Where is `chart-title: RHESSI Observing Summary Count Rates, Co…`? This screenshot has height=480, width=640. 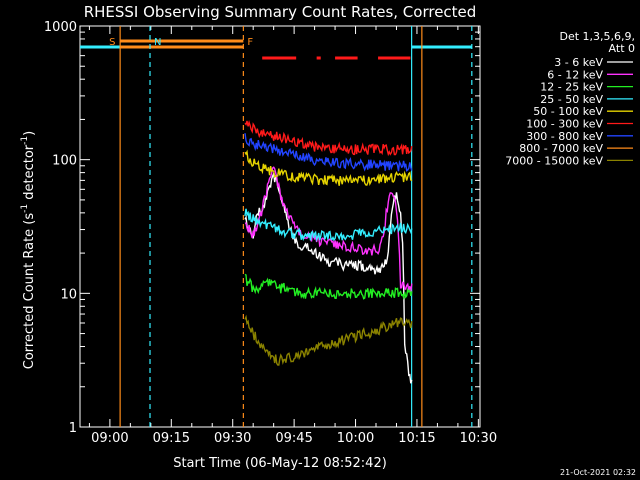
chart-title: RHESSI Observing Summary Count Rates, Co… is located at coordinates (280, 12).